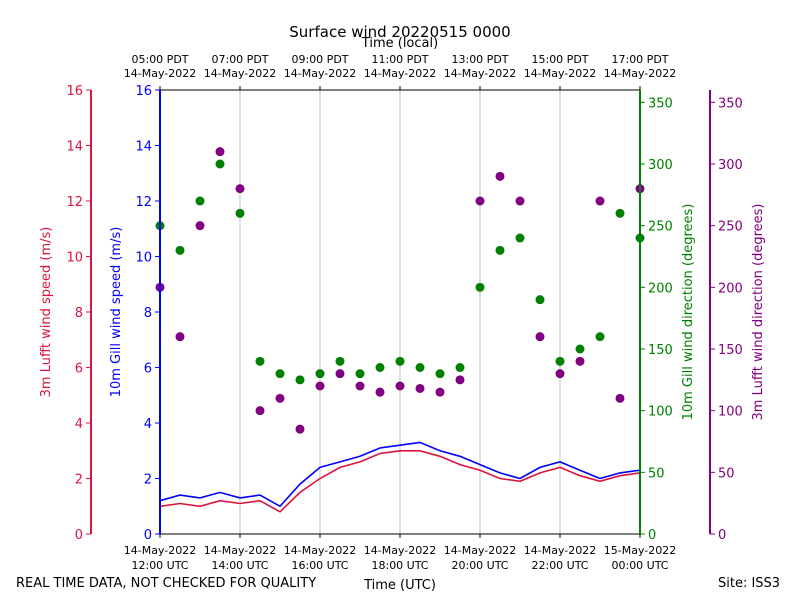 The image size is (800, 600). I want to click on gill_speed-axis-label: 10m Gill wind speed (m/s), so click(116, 312).